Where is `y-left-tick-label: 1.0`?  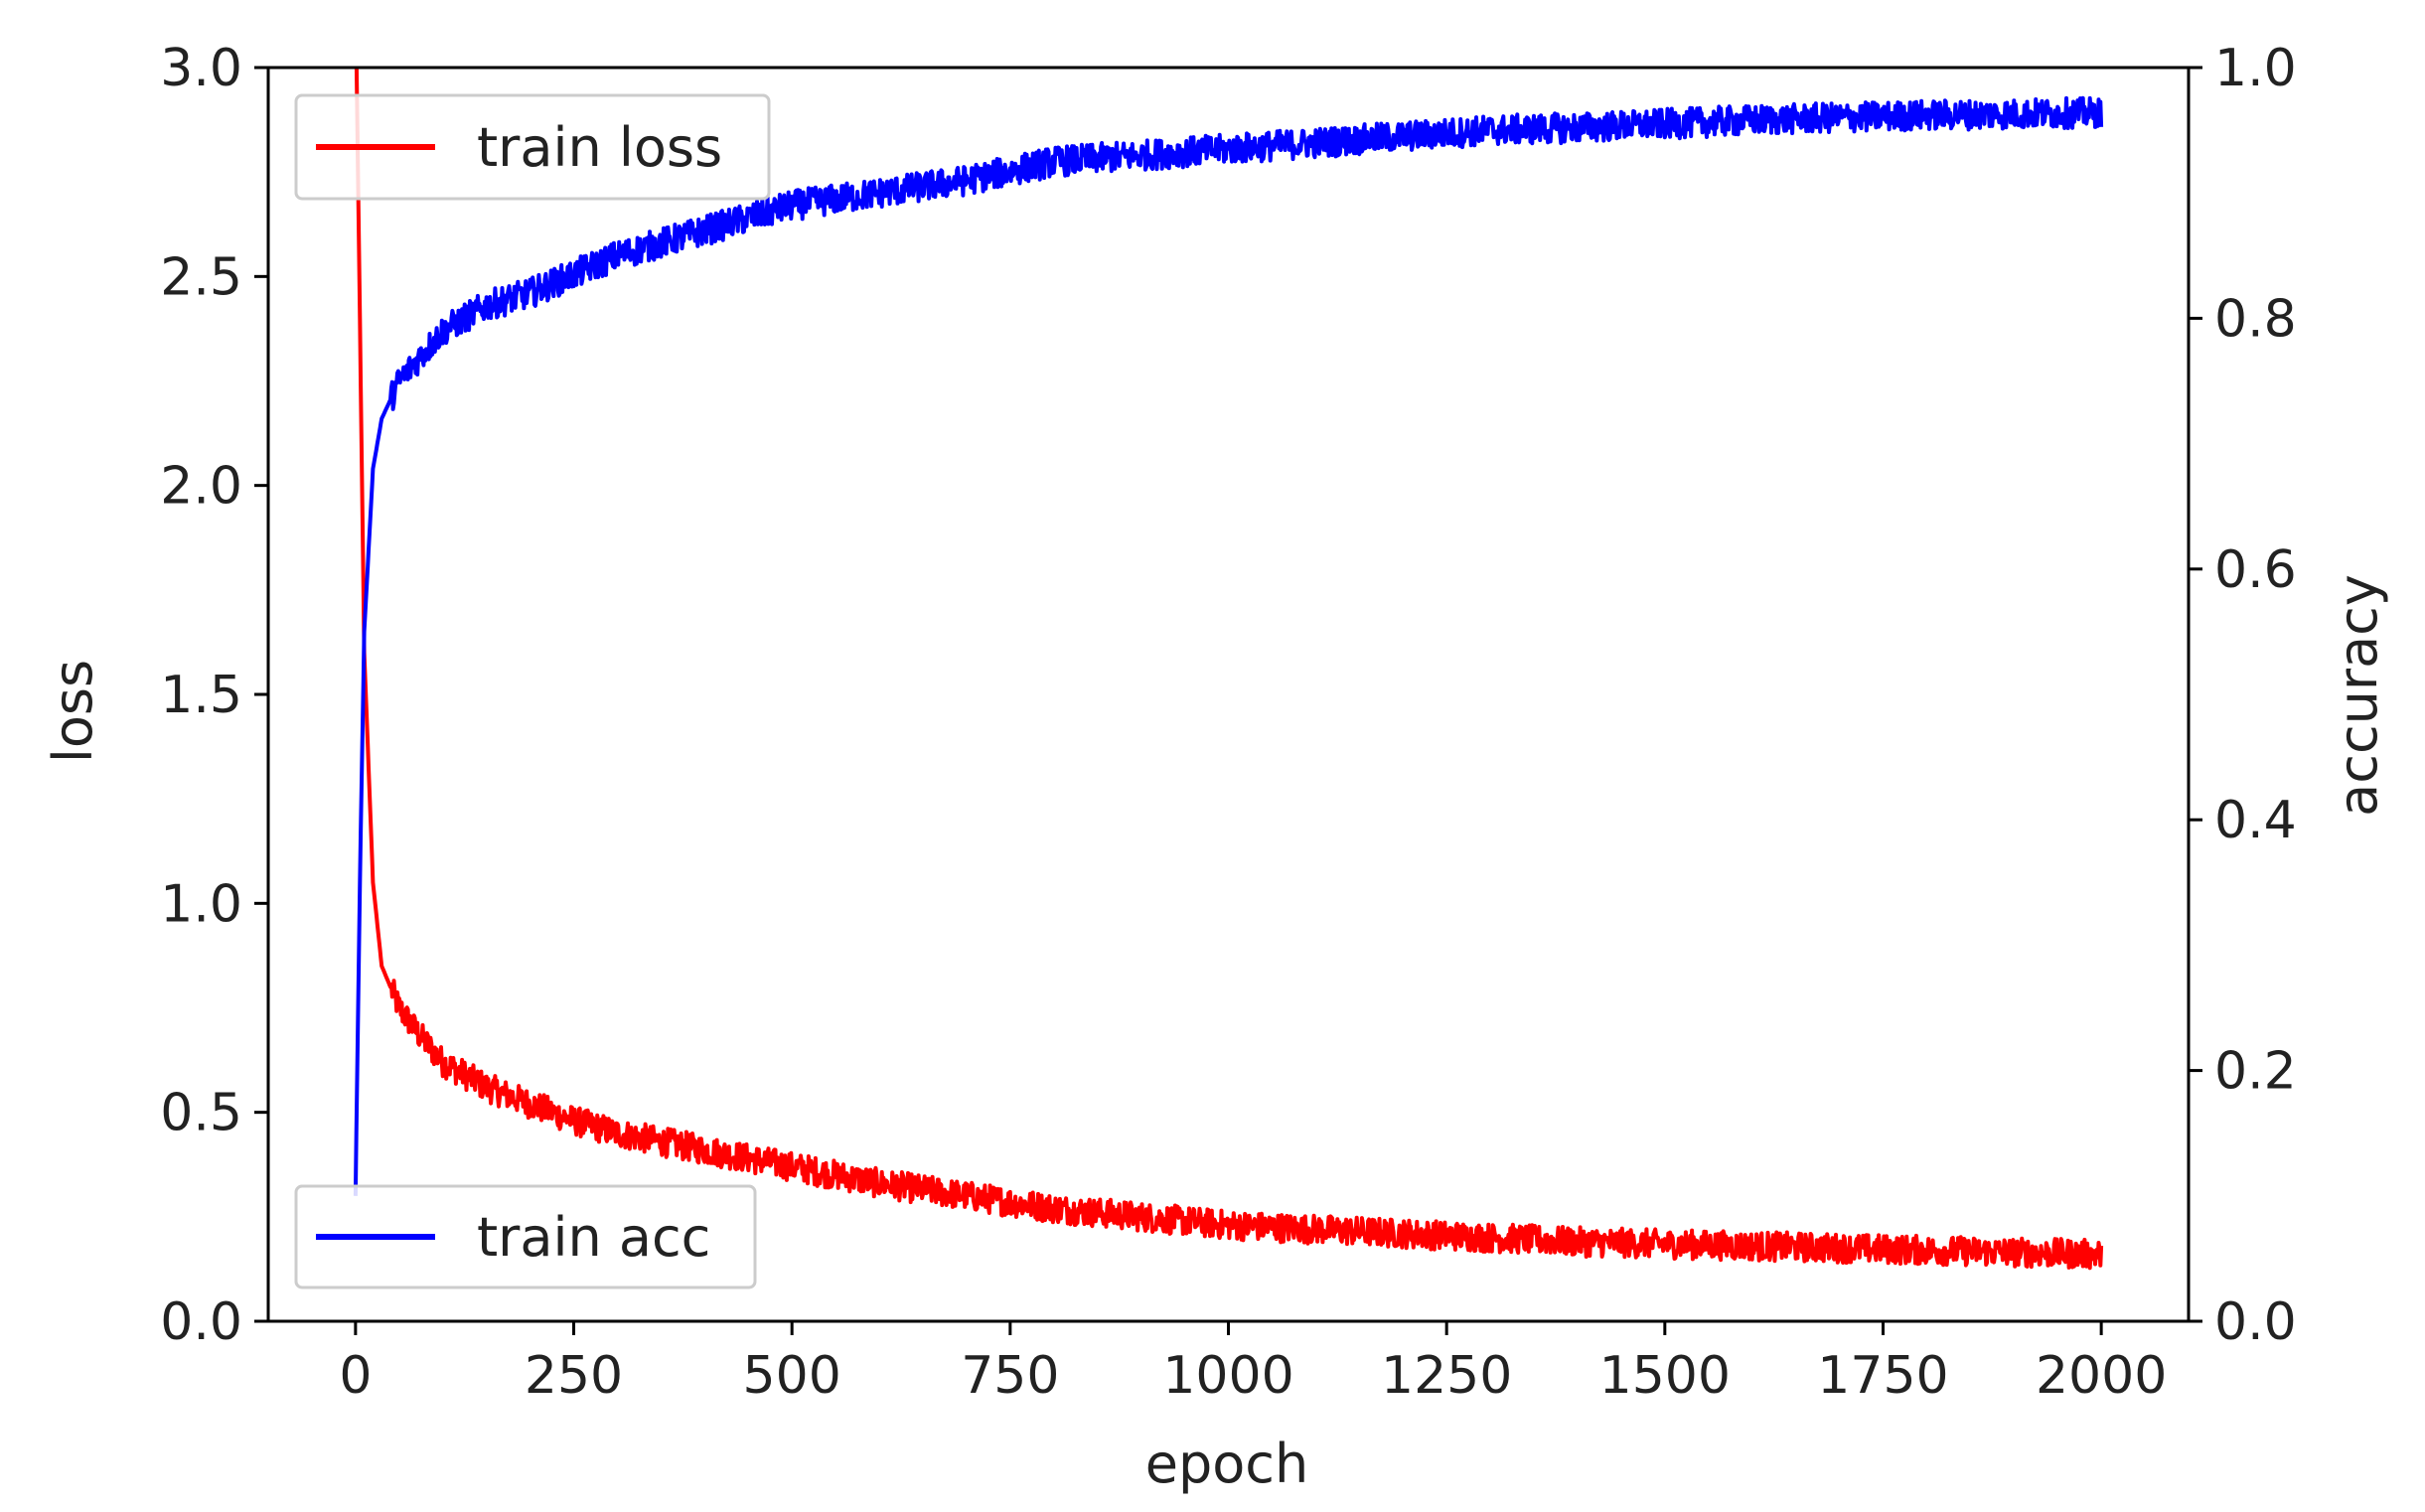 y-left-tick-label: 1.0 is located at coordinates (201, 904).